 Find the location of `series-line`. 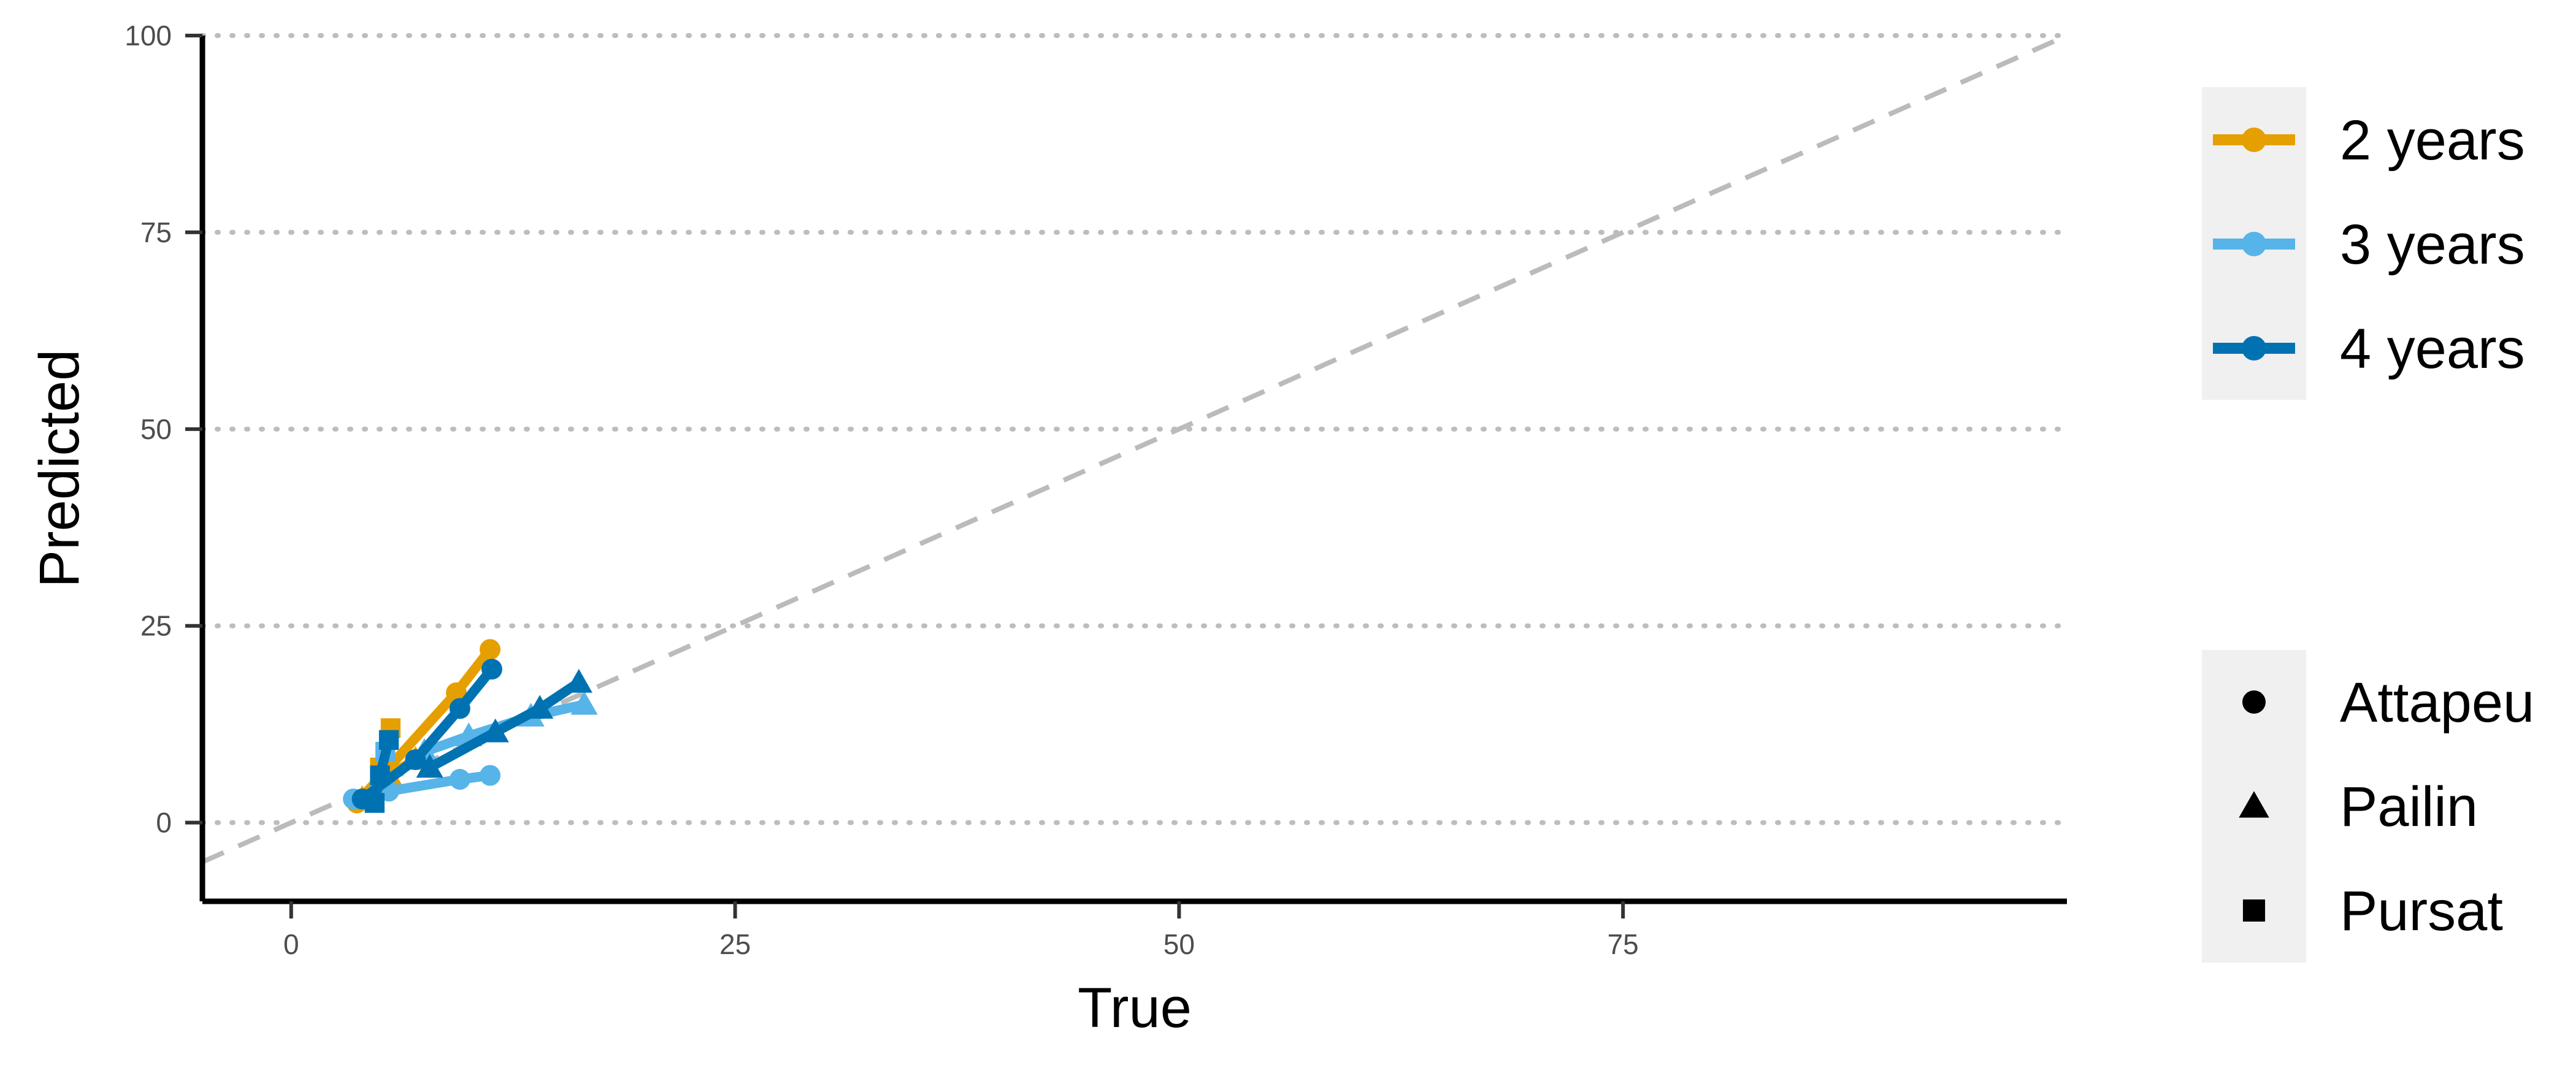

series-line is located at coordinates (504, 725).